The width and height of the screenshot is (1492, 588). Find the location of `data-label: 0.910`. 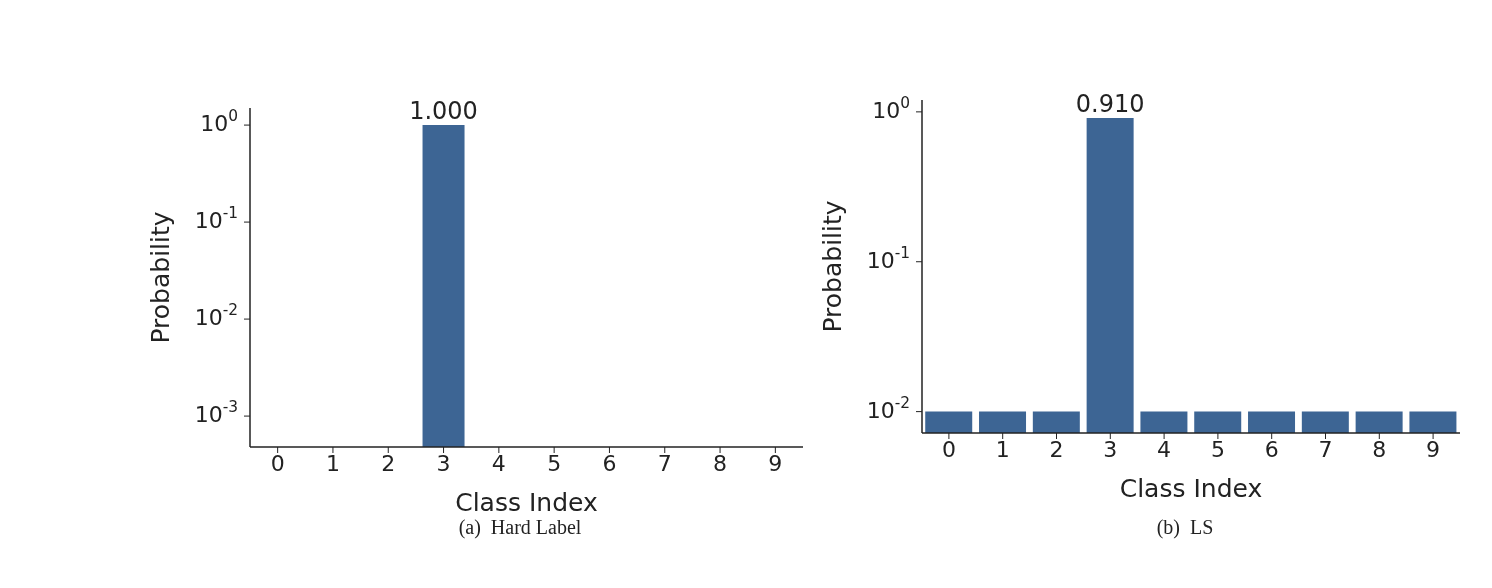

data-label: 0.910 is located at coordinates (1110, 104).